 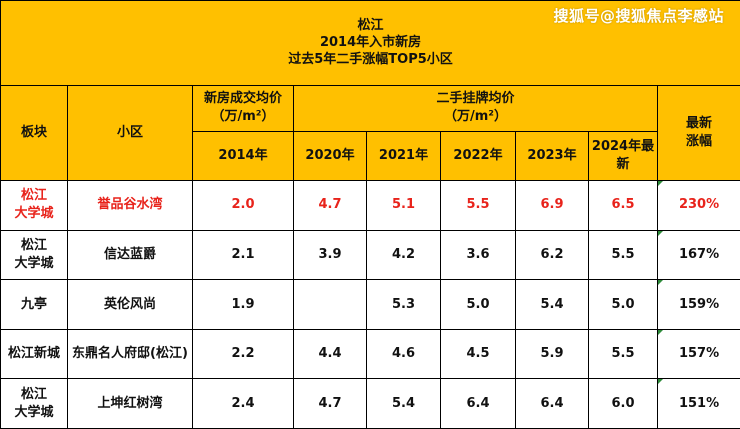 What do you see at coordinates (243, 403) in the screenshot?
I see `cell-2014: 2.4` at bounding box center [243, 403].